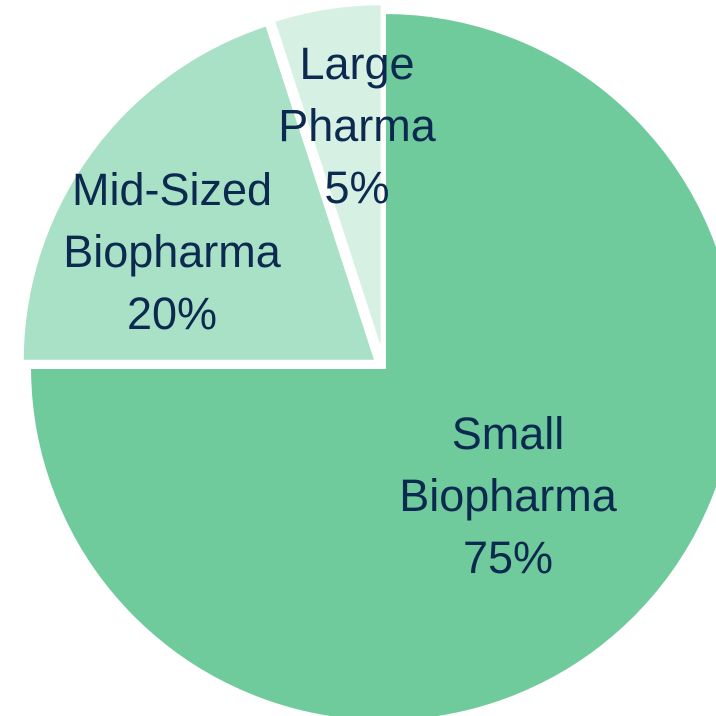  What do you see at coordinates (172, 220) in the screenshot?
I see `slice-label: Mid-Sized Biopharma` at bounding box center [172, 220].